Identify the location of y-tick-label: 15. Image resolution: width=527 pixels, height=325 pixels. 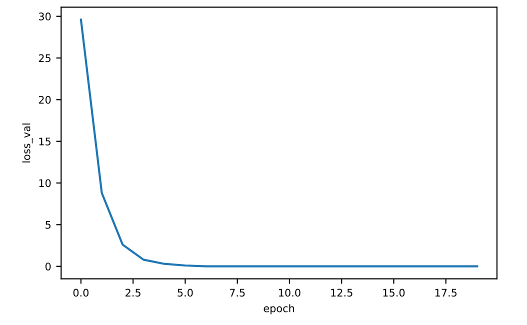
(44, 142).